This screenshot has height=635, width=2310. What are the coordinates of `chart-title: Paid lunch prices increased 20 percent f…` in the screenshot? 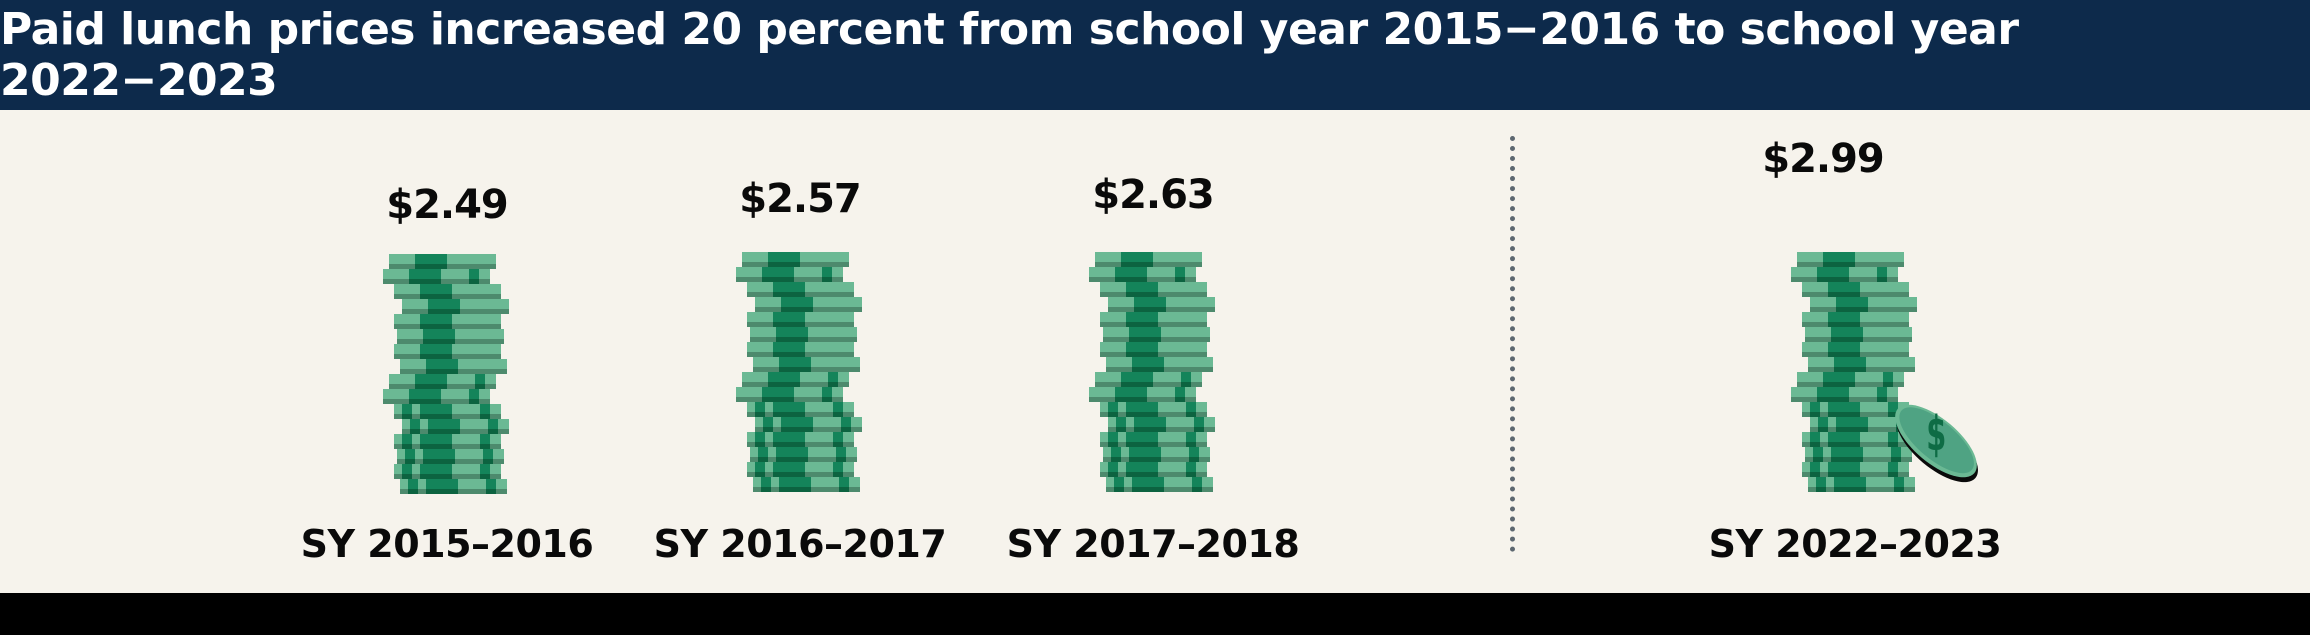 It's located at (1009, 55).